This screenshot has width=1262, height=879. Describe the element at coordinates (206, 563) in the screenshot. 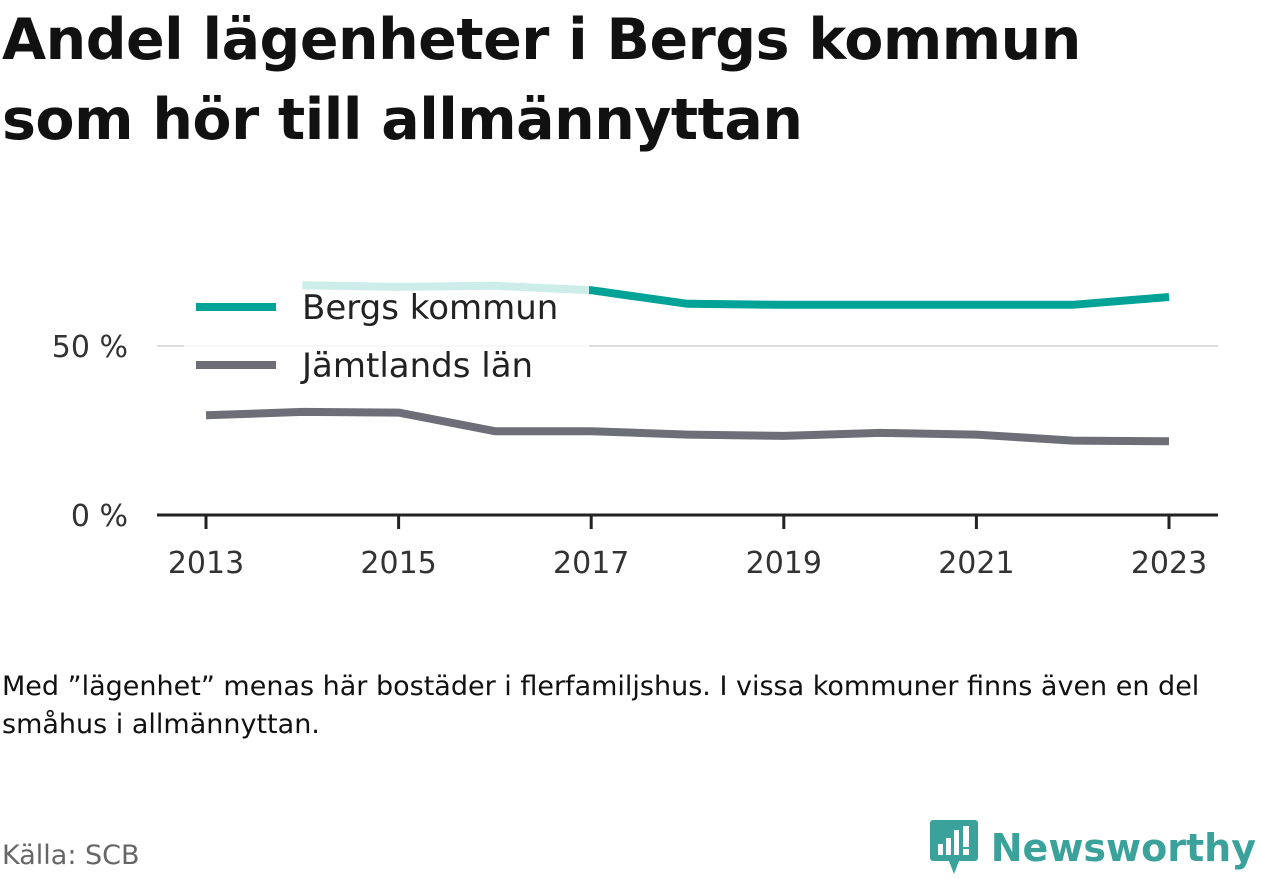

I see `x-tick-label: 2013` at that location.